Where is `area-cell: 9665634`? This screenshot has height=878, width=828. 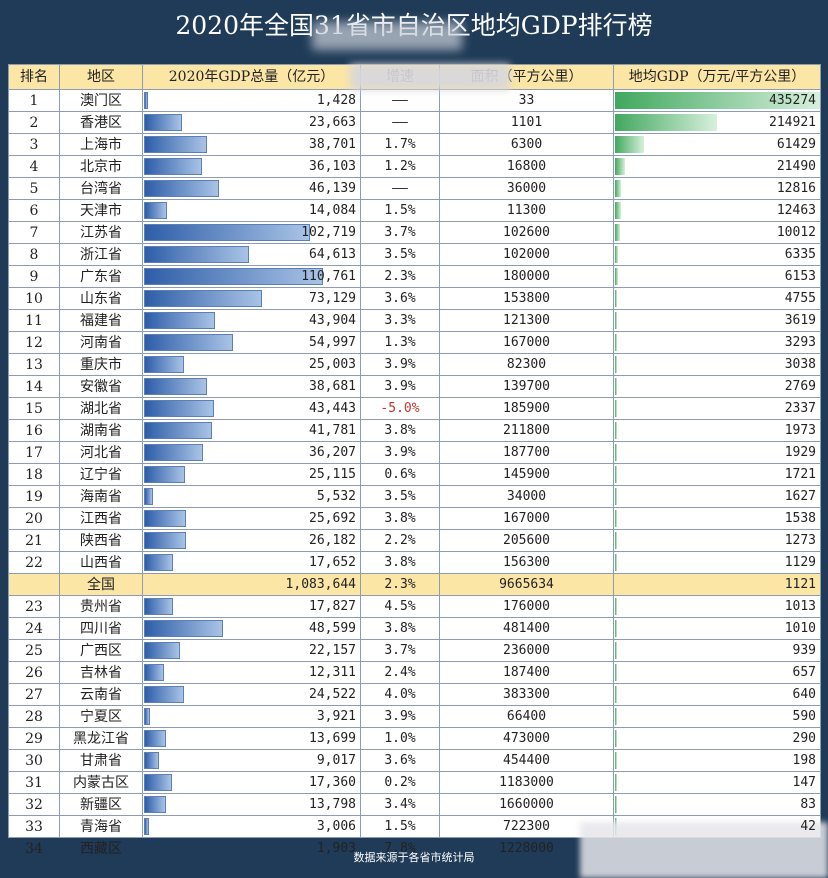 area-cell: 9665634 is located at coordinates (526, 584).